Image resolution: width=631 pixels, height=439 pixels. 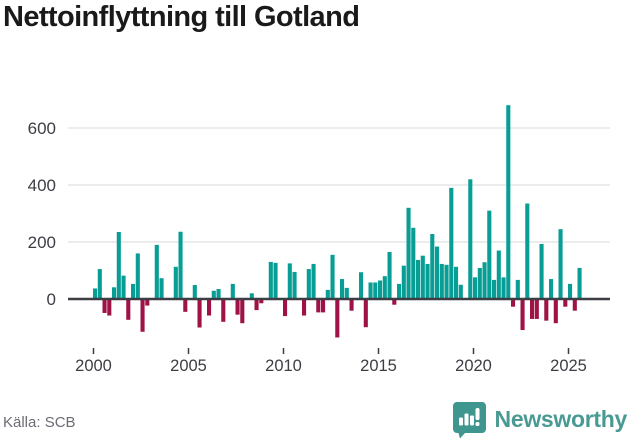 What do you see at coordinates (256, 305) in the screenshot?
I see `net-migration-bar-2008q3` at bounding box center [256, 305].